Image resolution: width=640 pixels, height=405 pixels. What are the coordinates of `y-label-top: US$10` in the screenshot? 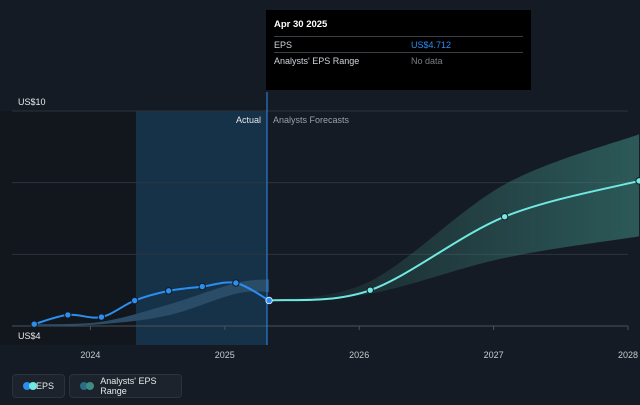 It's located at (32, 102).